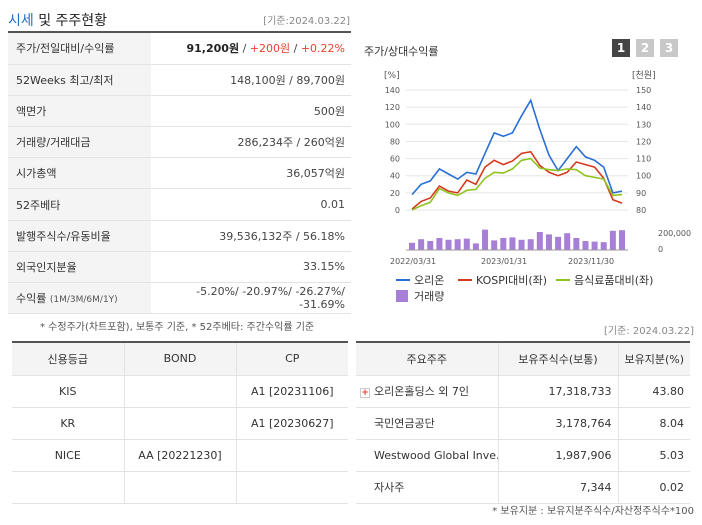  I want to click on legend-kospi: KOSPI대비(좌), so click(511, 280).